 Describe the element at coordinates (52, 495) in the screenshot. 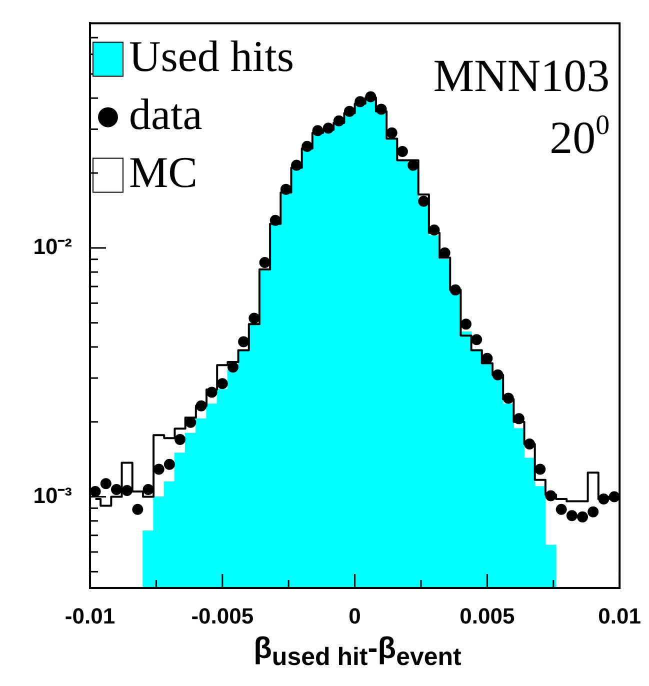

I see `y-tick-label: 10⁻³` at that location.